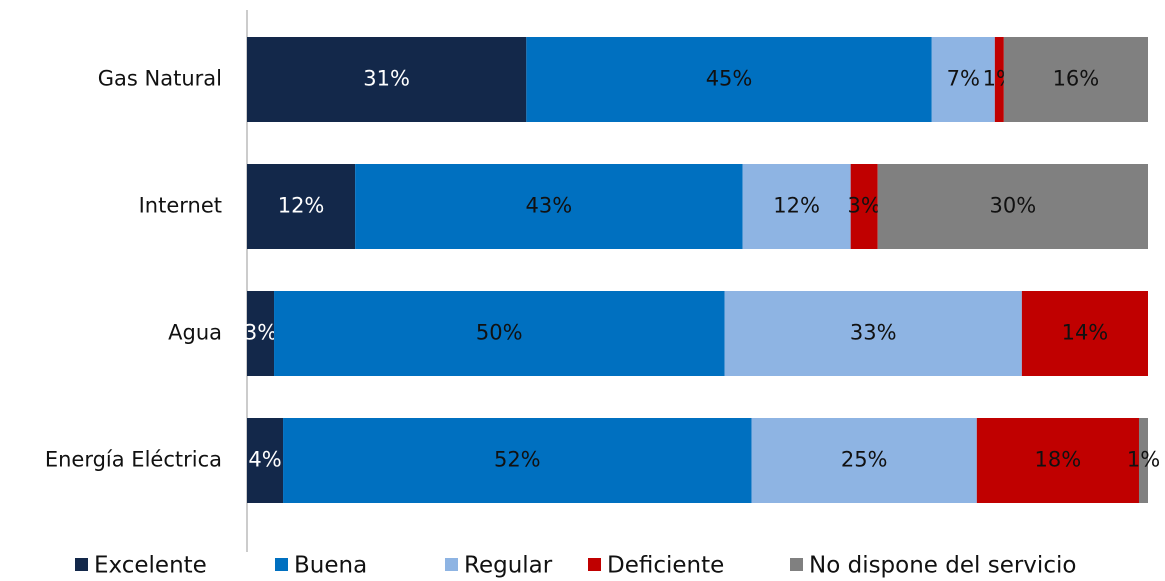 Image resolution: width=1165 pixels, height=581 pixels. I want to click on category-label: Agua, so click(195, 333).